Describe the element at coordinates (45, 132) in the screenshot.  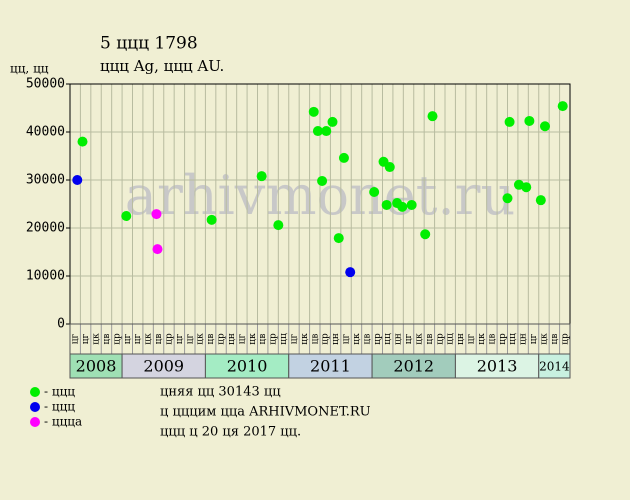
I see `y-tick-label: 40000` at that location.